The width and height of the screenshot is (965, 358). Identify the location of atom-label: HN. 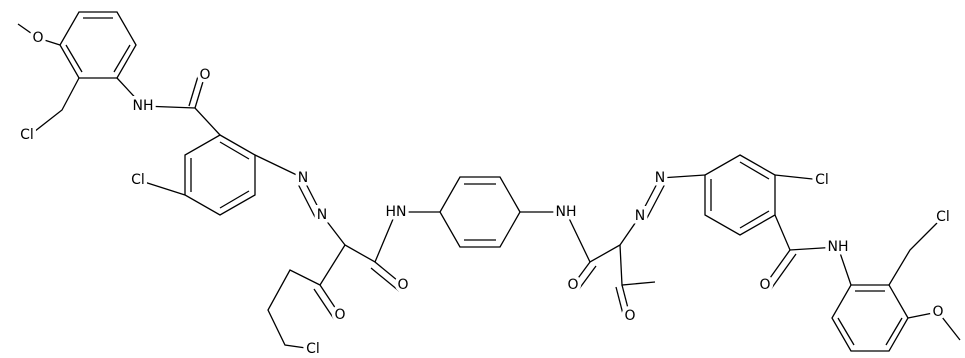
(396, 212).